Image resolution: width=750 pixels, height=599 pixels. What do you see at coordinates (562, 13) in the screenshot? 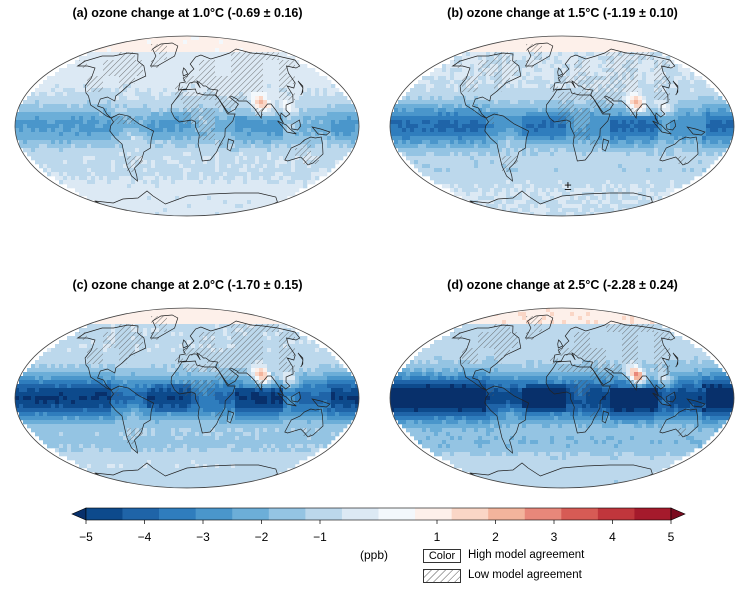
I see `panel-title: (b) ozone change at 1.5°C (-1.19 ± 0.10)` at bounding box center [562, 13].